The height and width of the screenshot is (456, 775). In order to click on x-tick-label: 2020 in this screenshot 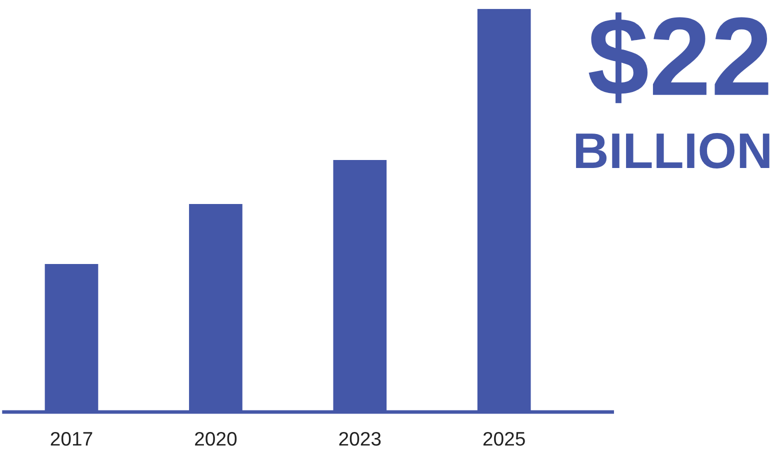, I will do `click(216, 439)`.